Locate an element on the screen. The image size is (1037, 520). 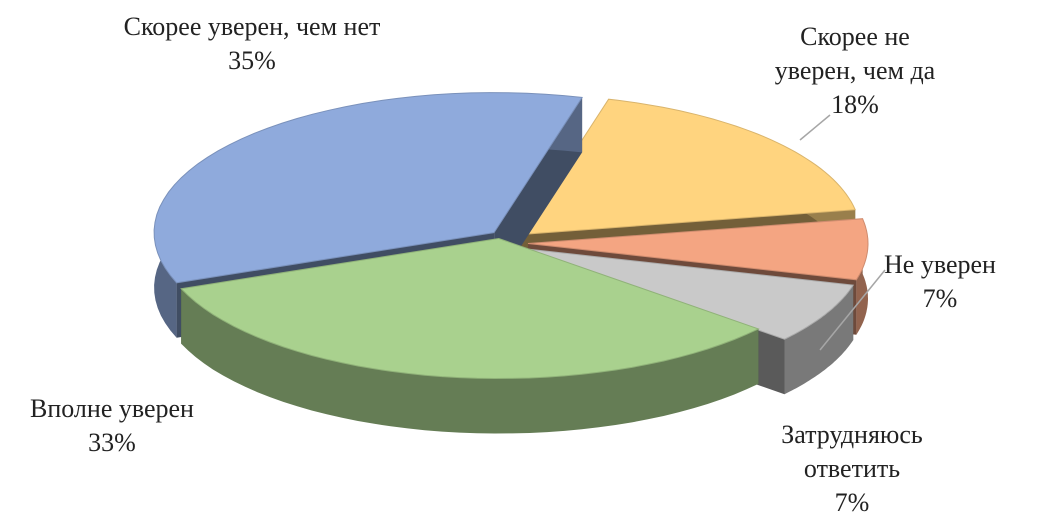
data-label: Не уверен 7% is located at coordinates (940, 282).